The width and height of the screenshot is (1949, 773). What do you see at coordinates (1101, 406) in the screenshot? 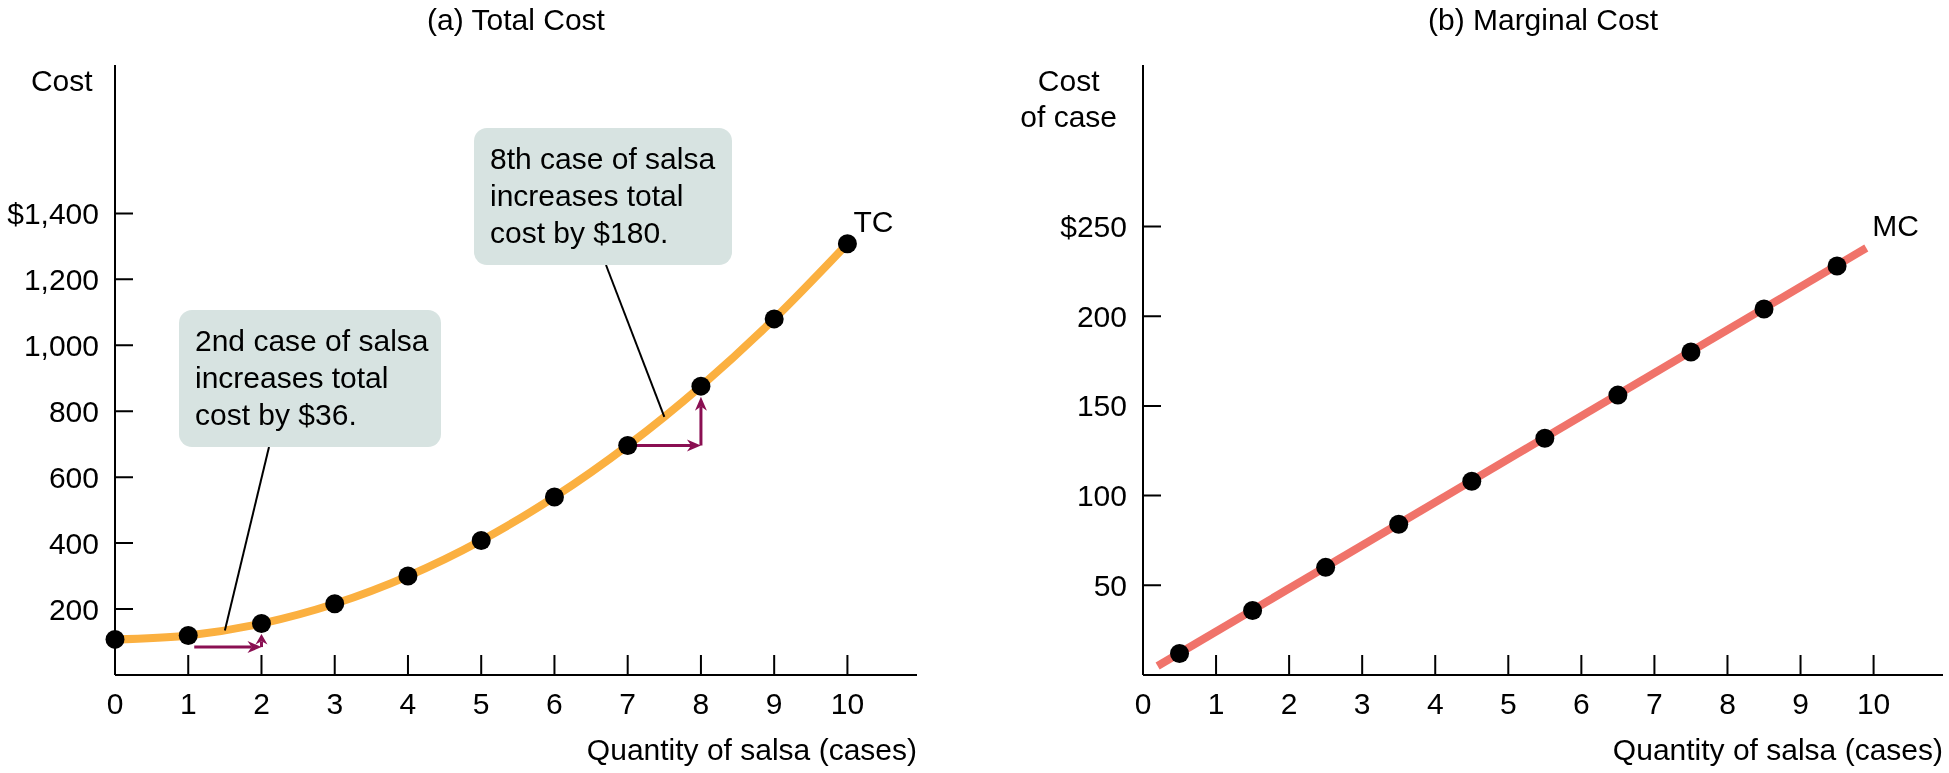
I see `y-tick-label: 150` at bounding box center [1101, 406].